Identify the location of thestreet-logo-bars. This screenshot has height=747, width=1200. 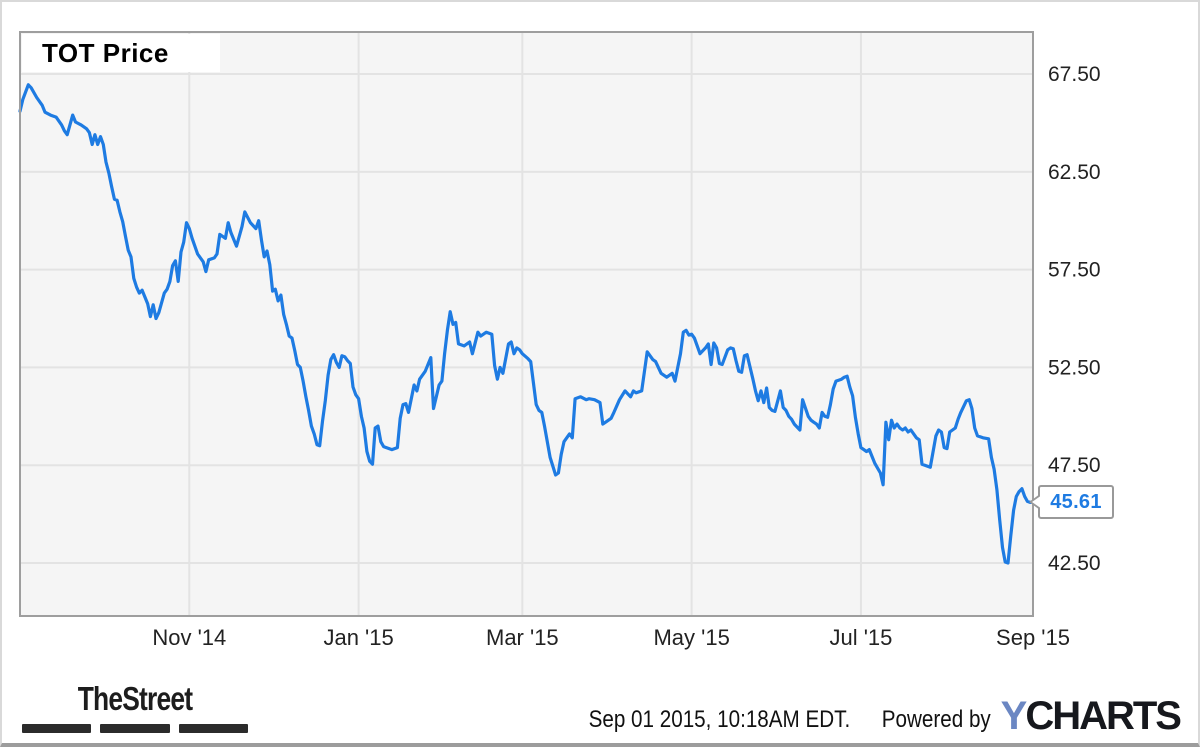
(135, 728).